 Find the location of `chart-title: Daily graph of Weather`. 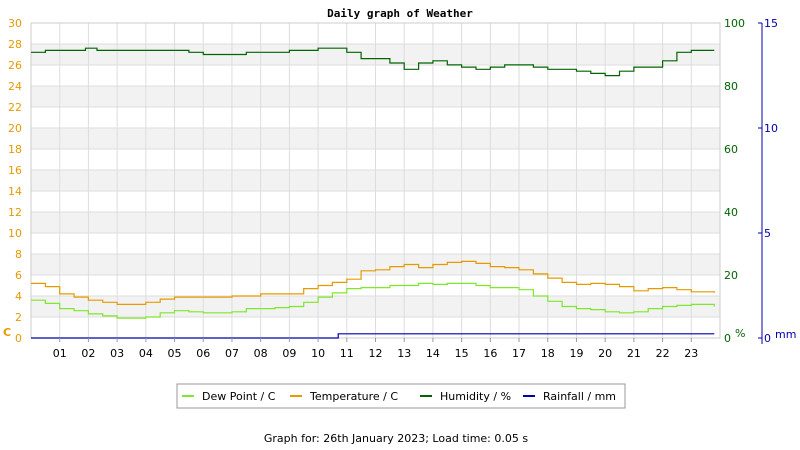

chart-title: Daily graph of Weather is located at coordinates (400, 13).